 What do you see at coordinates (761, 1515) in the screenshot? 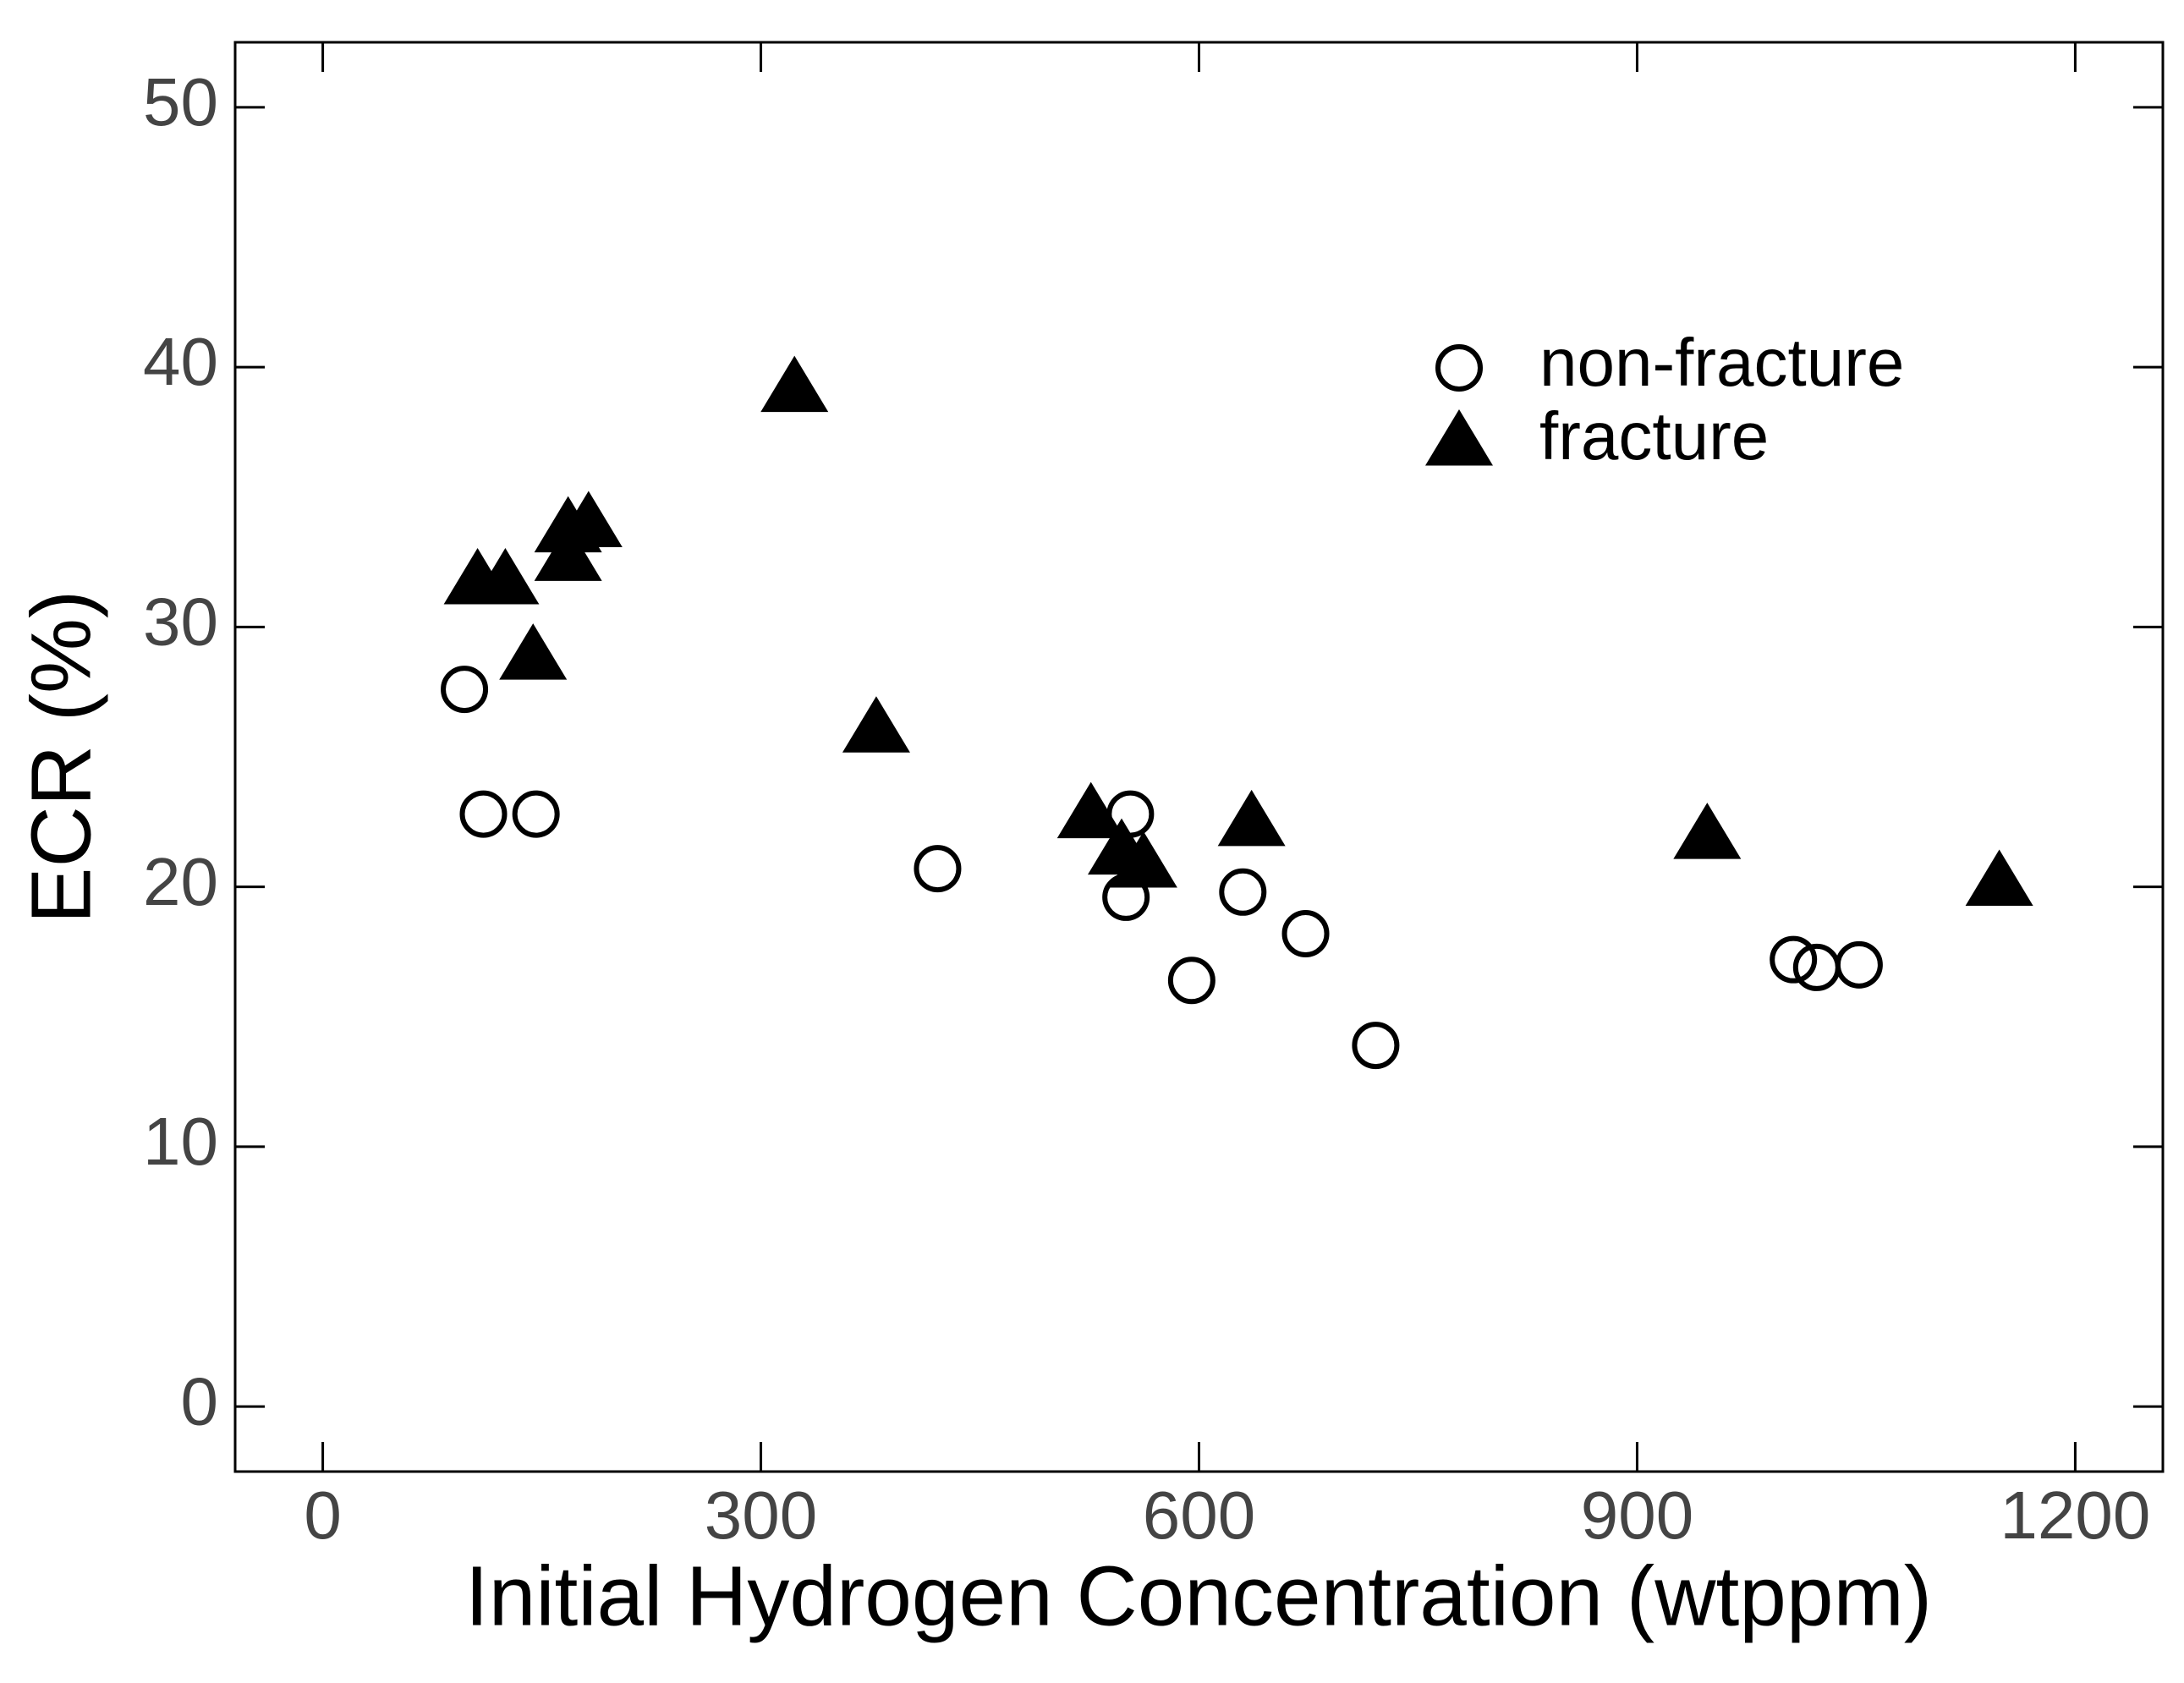
I see `x-tick-label: 300` at bounding box center [761, 1515].